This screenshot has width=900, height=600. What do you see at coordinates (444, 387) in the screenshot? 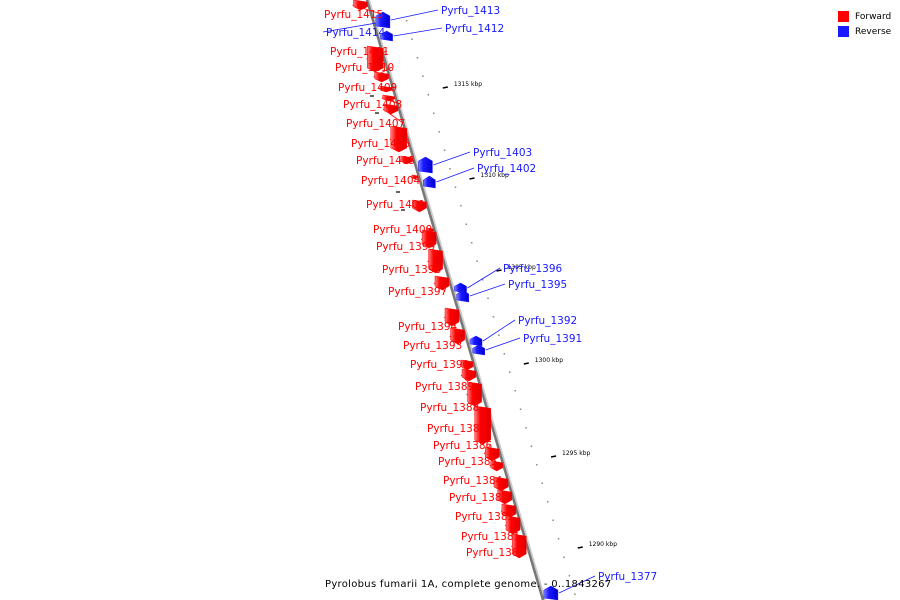
I see `gene-label: Pyrfu_1389` at bounding box center [444, 387].